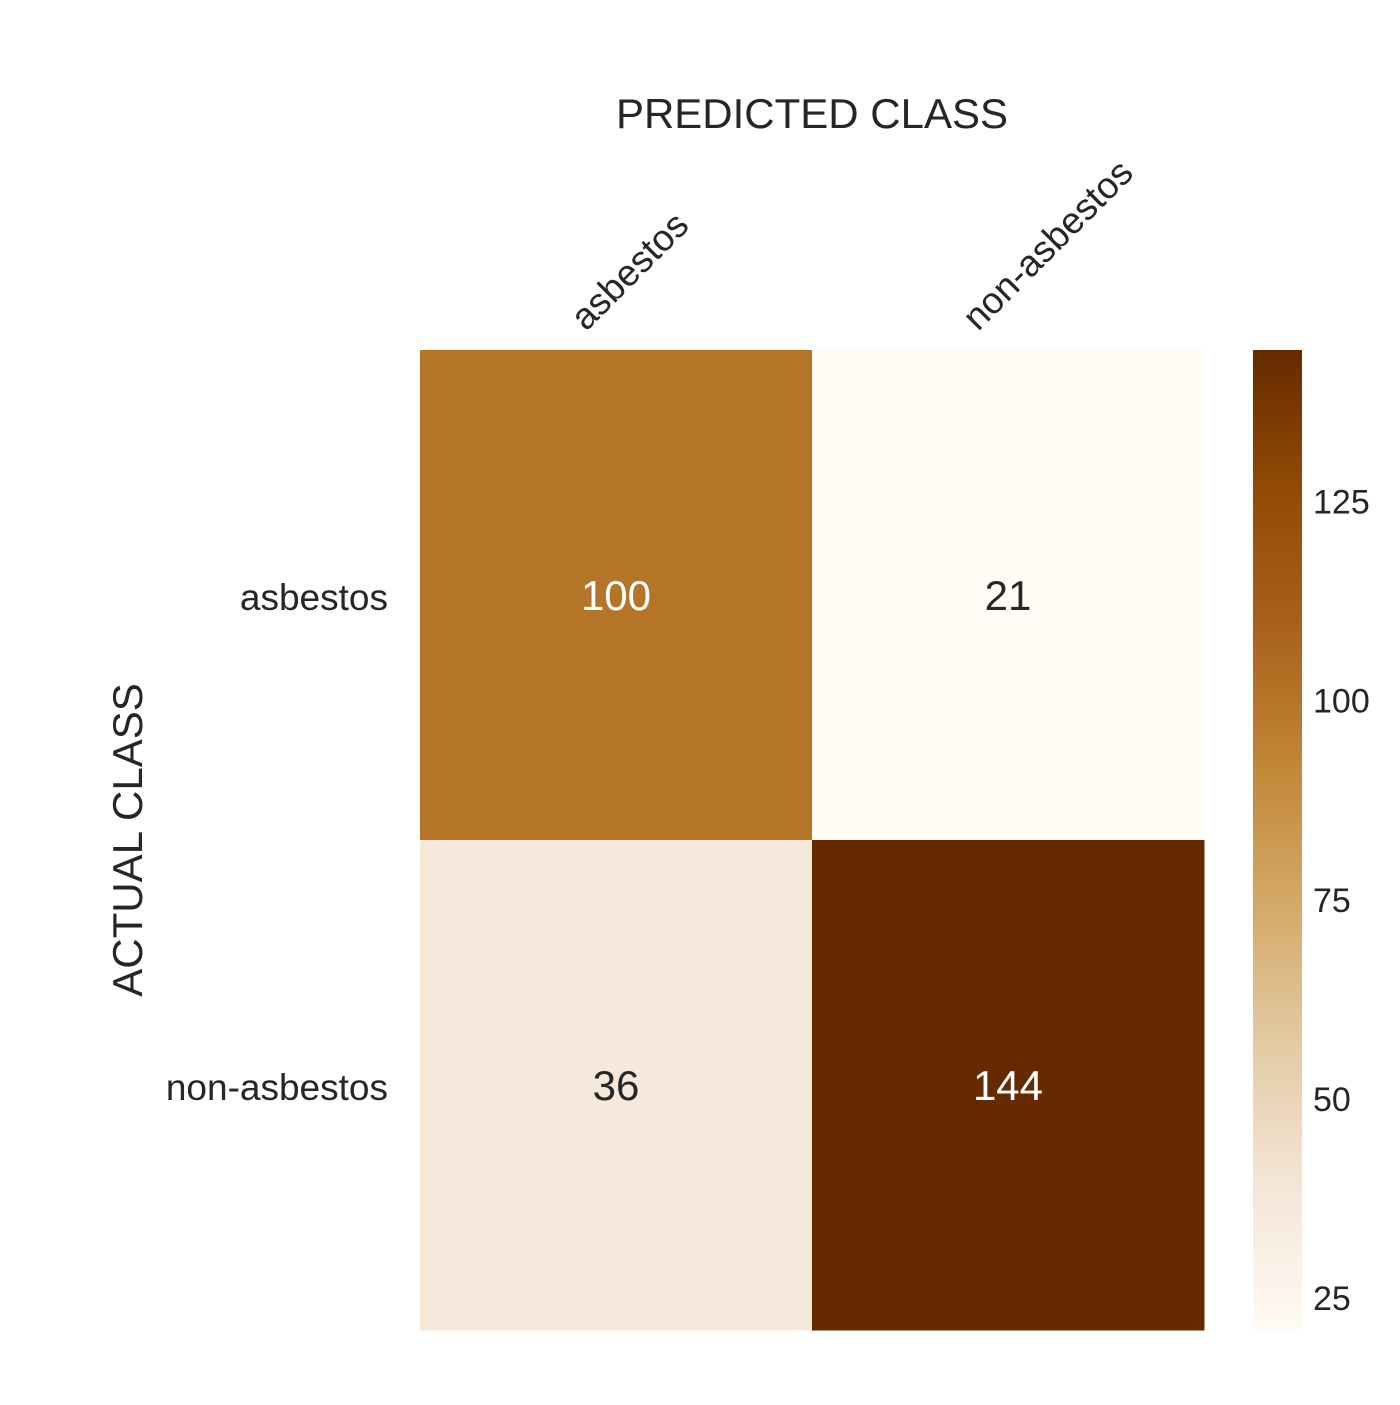 The image size is (1400, 1405). What do you see at coordinates (1332, 1299) in the screenshot?
I see `colorbar-tick-label: 25` at bounding box center [1332, 1299].